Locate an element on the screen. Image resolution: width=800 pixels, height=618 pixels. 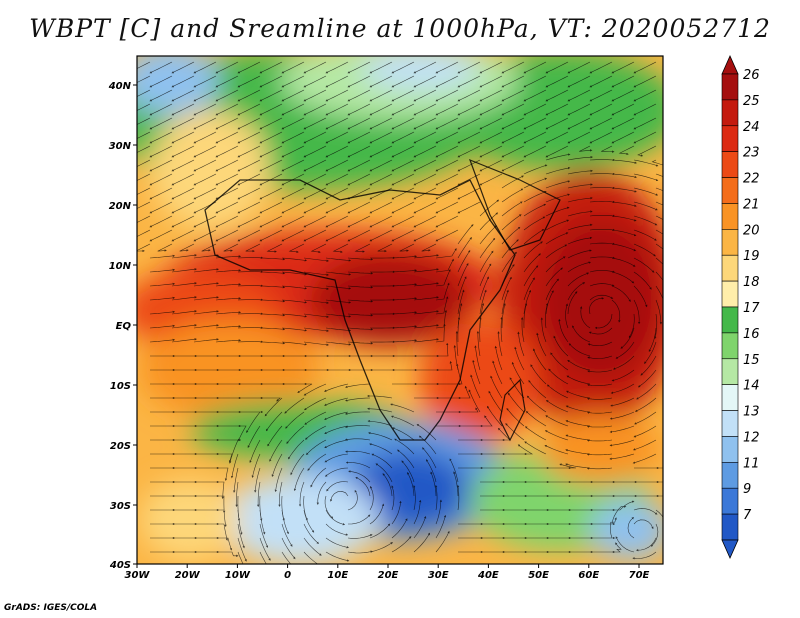
lat-label: 10S is located at coordinates (120, 386).